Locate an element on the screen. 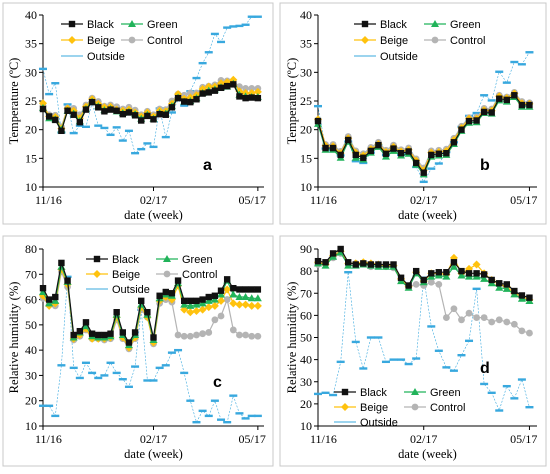  panel-label: c is located at coordinates (217, 382).